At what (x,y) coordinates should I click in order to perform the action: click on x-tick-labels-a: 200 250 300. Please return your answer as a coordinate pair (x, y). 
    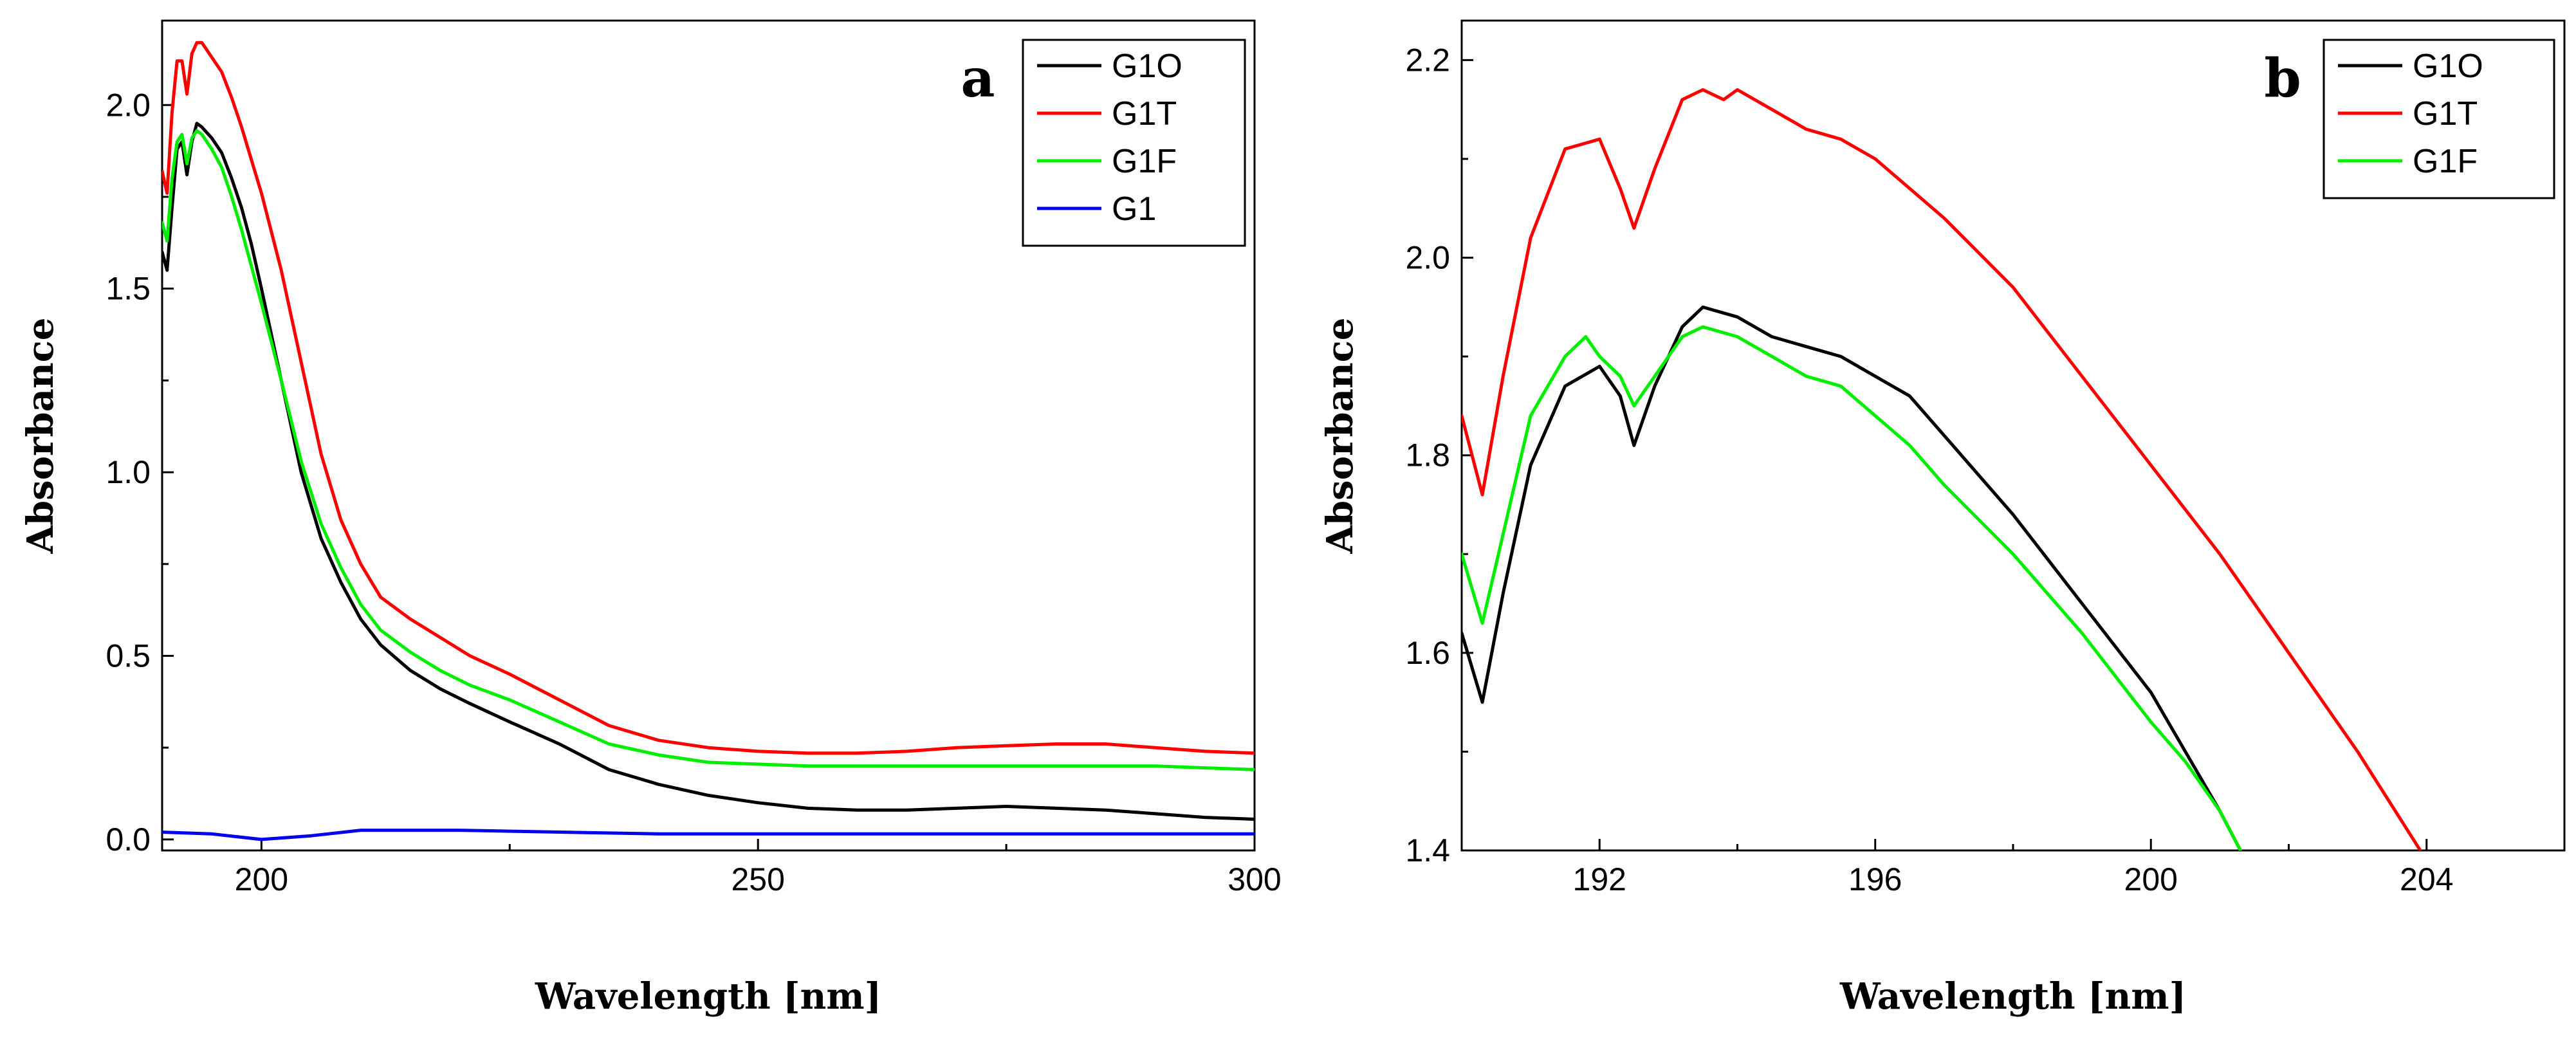
    Looking at the image, I should click on (758, 879).